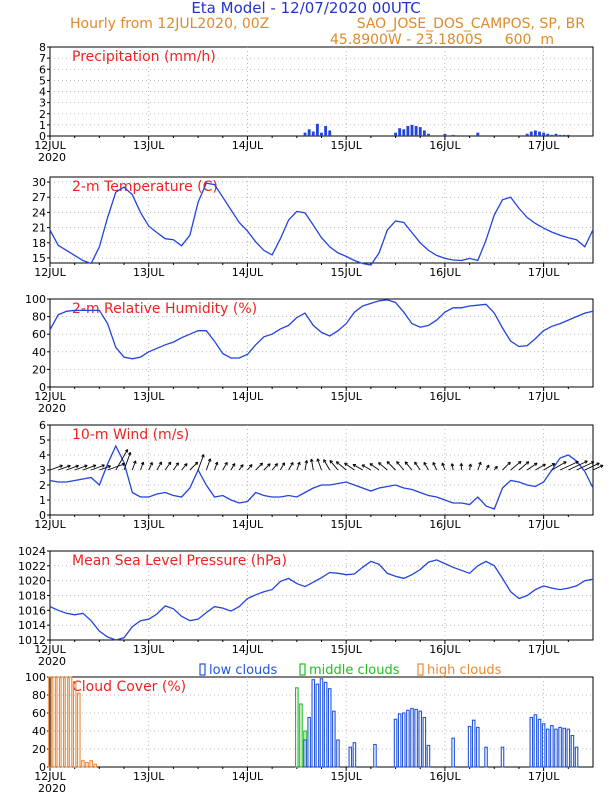 The image size is (612, 792). What do you see at coordinates (145, 187) in the screenshot?
I see `panel-title: 2-m Temperature (C)` at bounding box center [145, 187].